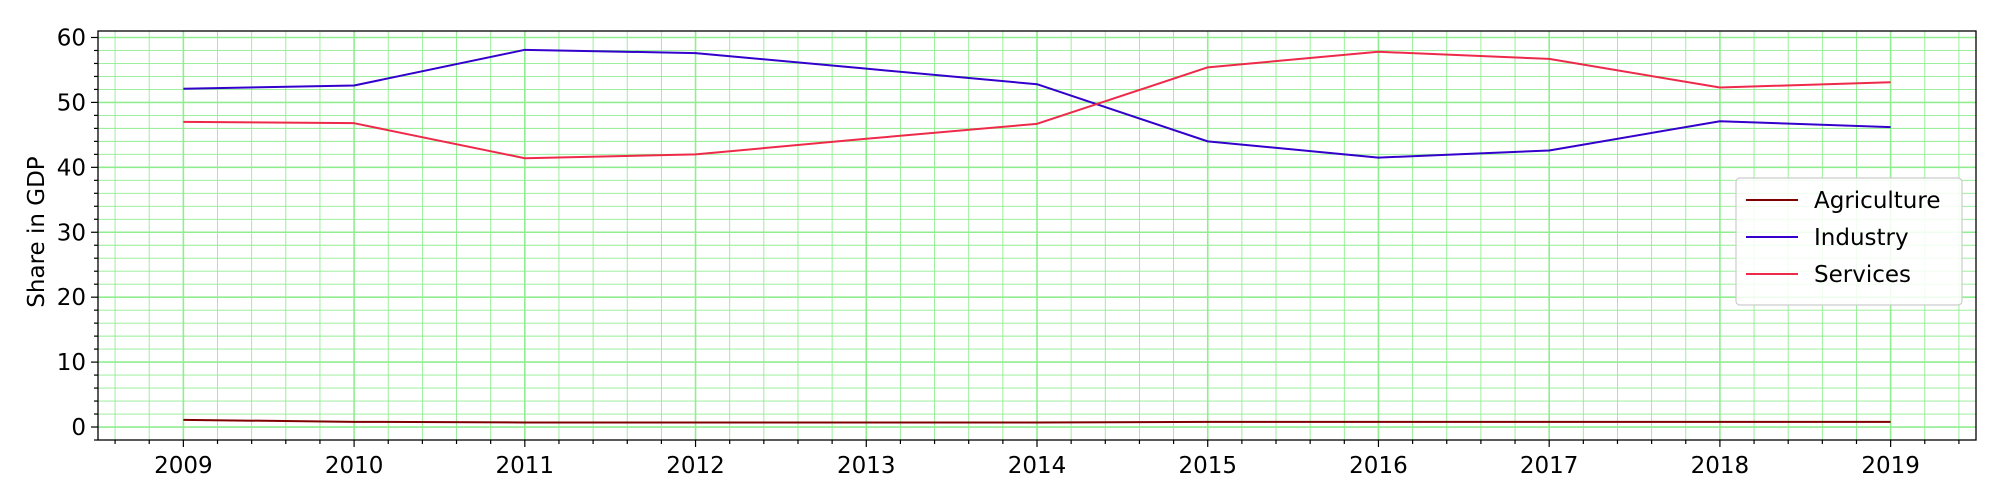 Image resolution: width=2000 pixels, height=504 pixels. Describe the element at coordinates (37, 231) in the screenshot. I see `y-axis-label: Share in GDP` at that location.